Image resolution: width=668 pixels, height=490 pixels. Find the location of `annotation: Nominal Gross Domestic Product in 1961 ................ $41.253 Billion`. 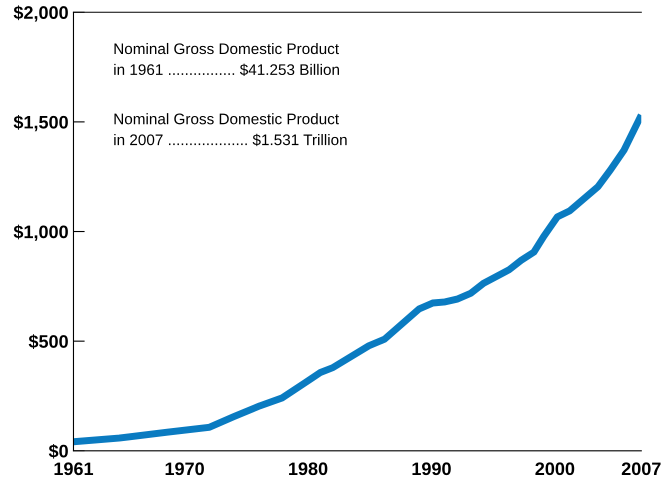

annotation: Nominal Gross Domestic Product in 1961 ................ $41.253 Billion is located at coordinates (226, 59).